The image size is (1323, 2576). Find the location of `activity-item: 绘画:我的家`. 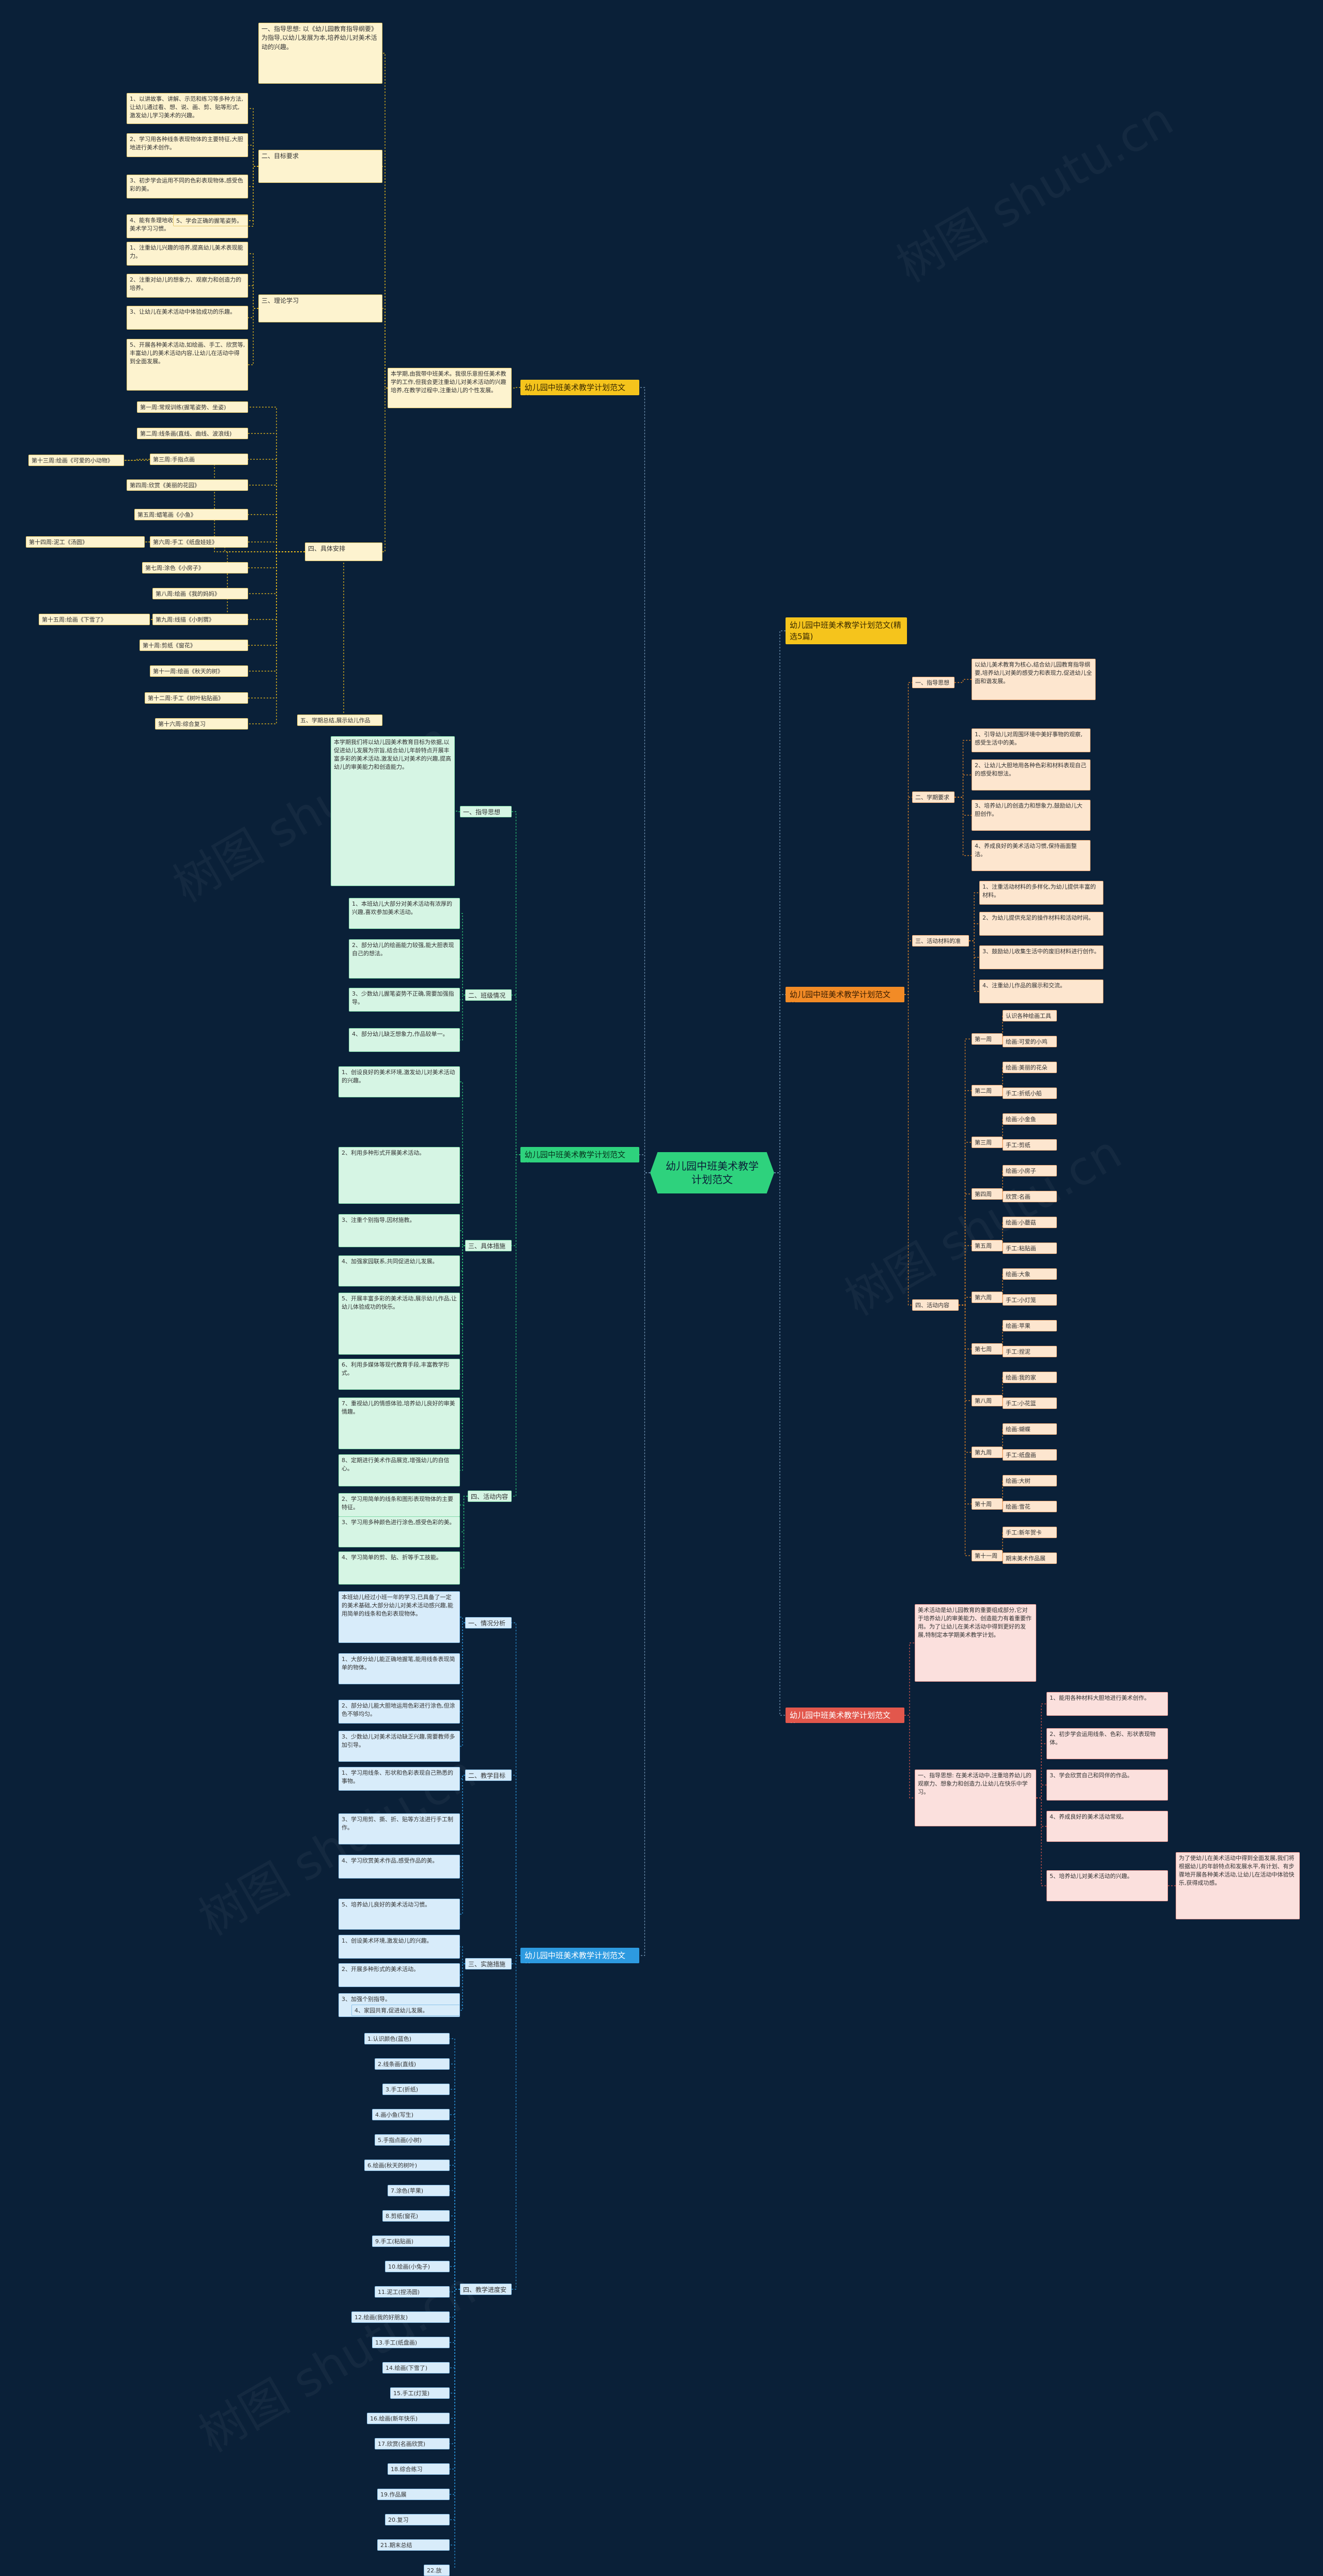

activity-item: 绘画:我的家 is located at coordinates (1030, 1377).